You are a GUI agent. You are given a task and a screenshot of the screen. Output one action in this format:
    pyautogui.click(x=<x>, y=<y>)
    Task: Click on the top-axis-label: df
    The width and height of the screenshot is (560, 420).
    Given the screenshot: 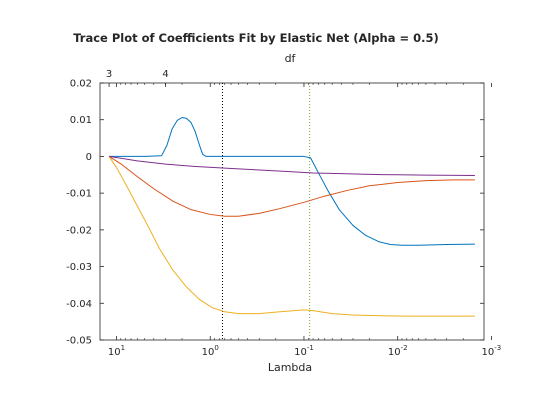 What is the action you would take?
    pyautogui.click(x=291, y=58)
    